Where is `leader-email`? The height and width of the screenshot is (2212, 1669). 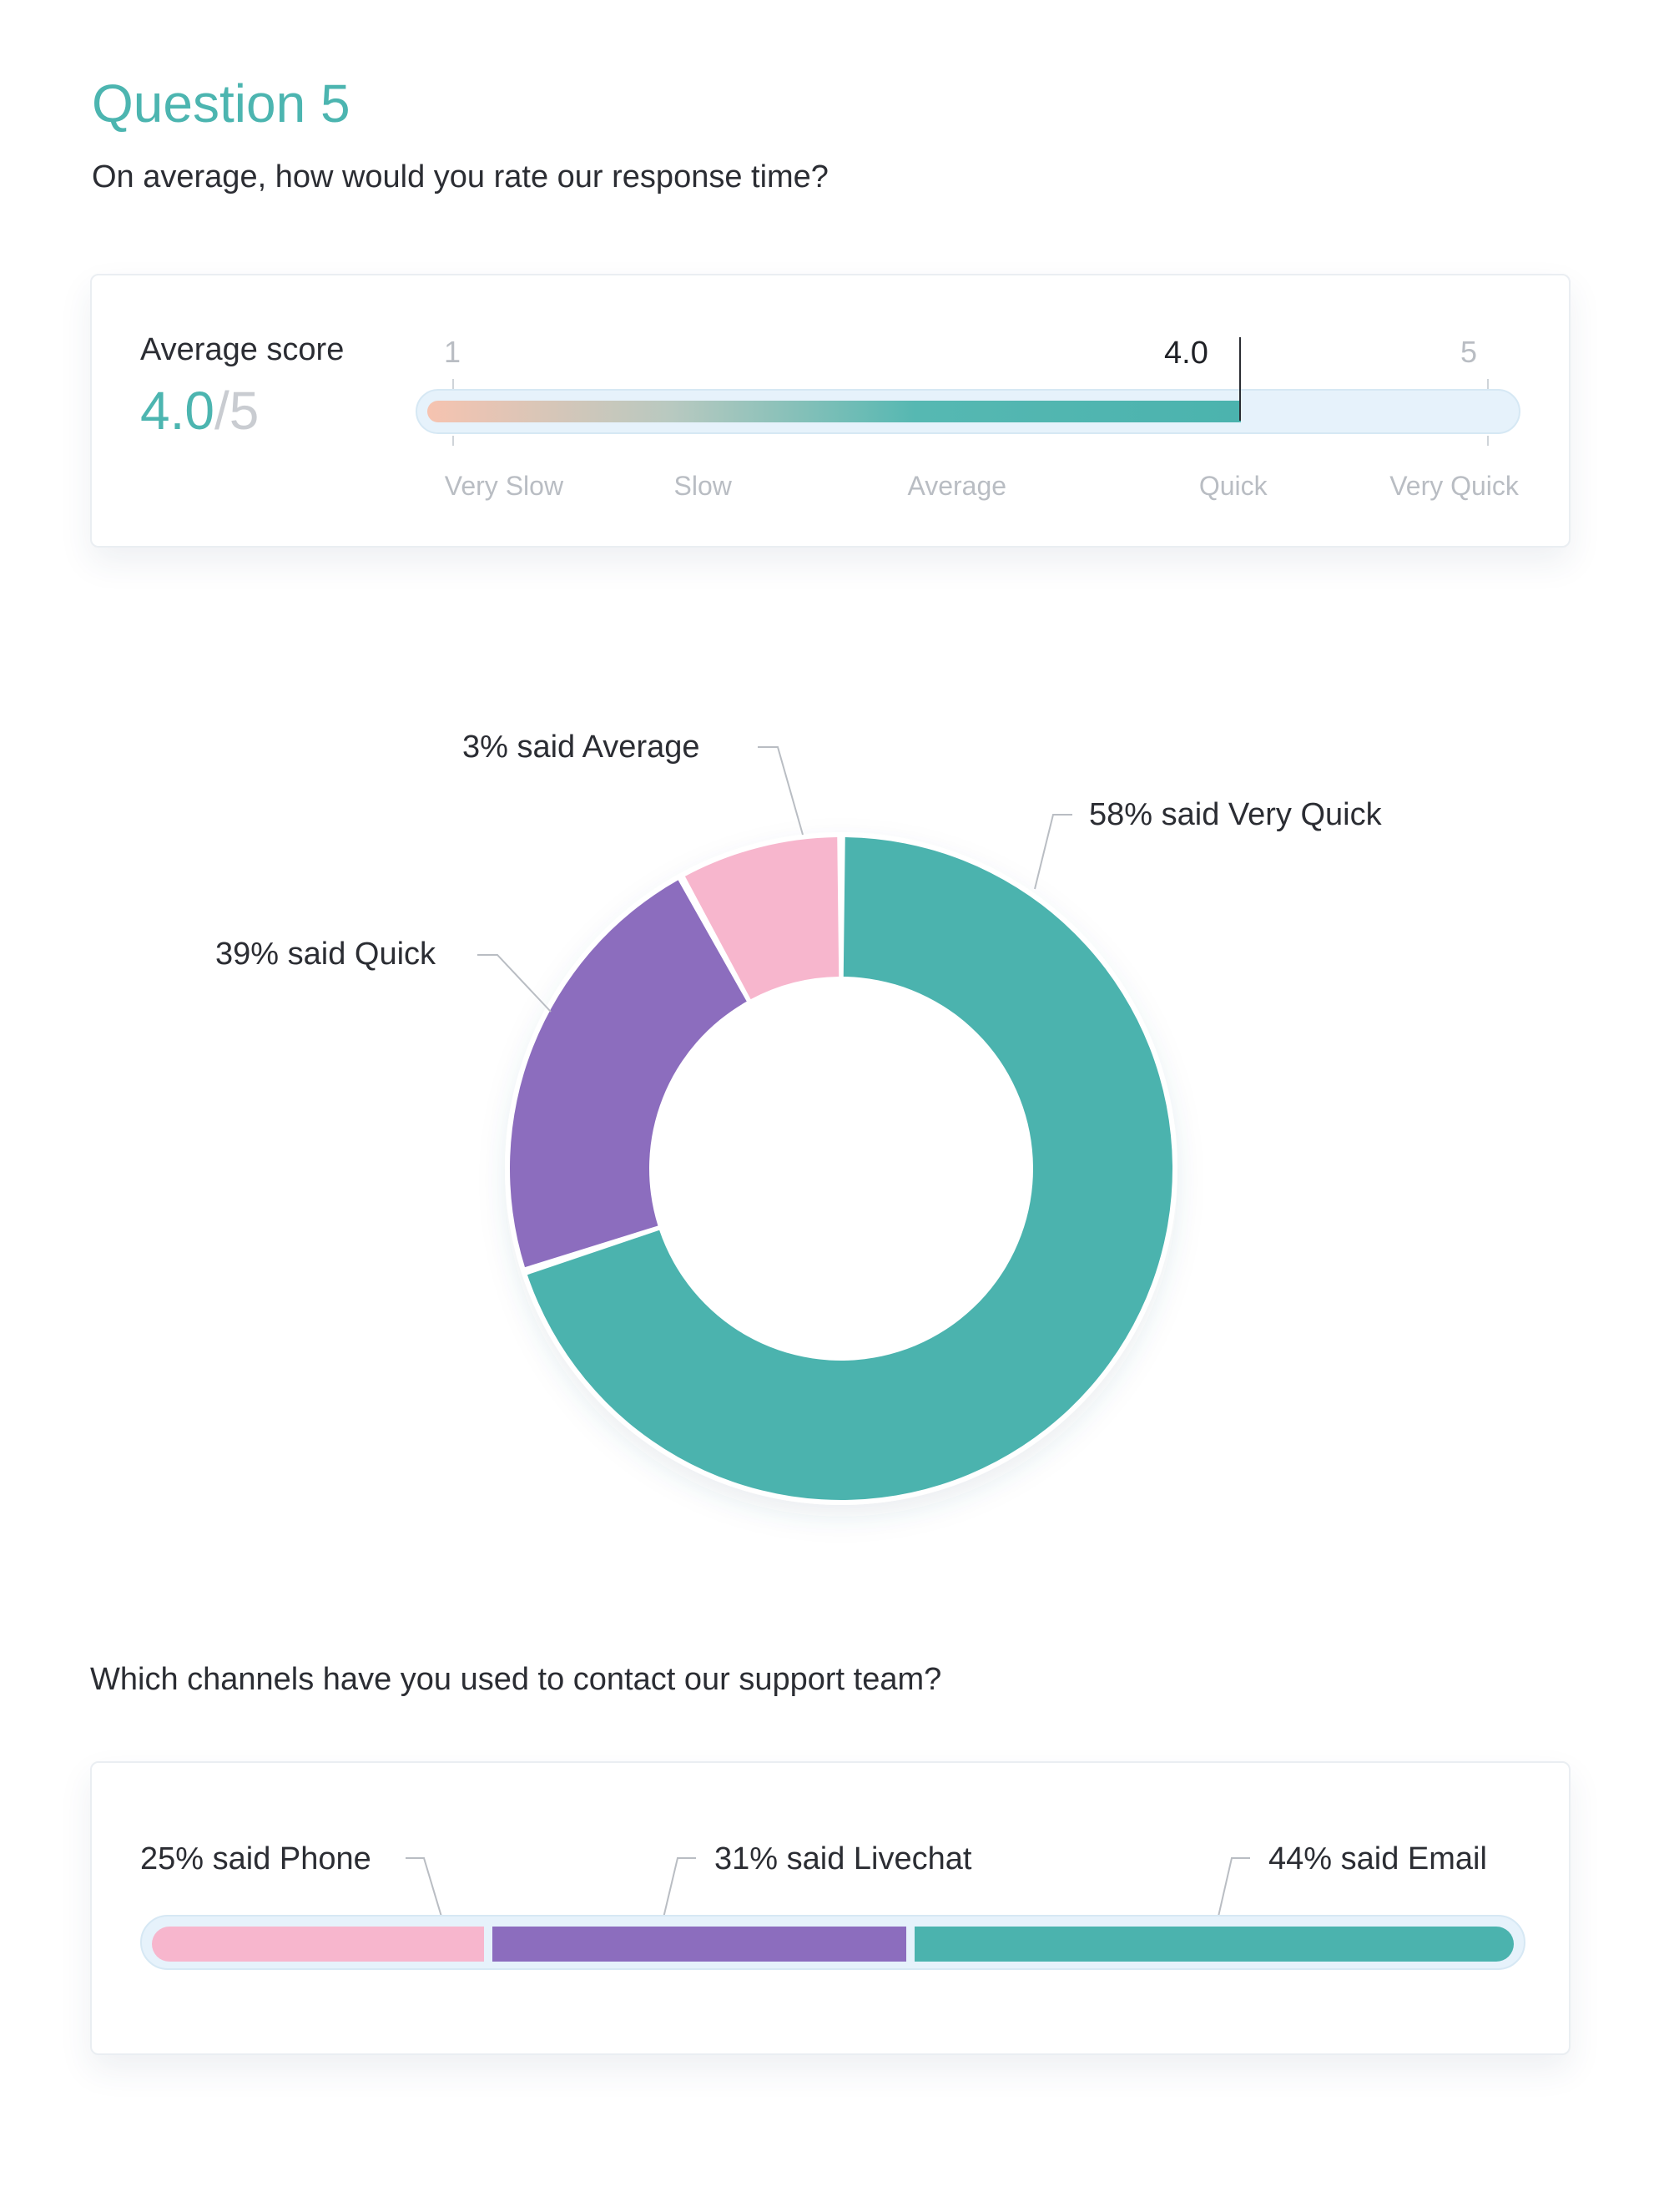 leader-email is located at coordinates (1231, 1898).